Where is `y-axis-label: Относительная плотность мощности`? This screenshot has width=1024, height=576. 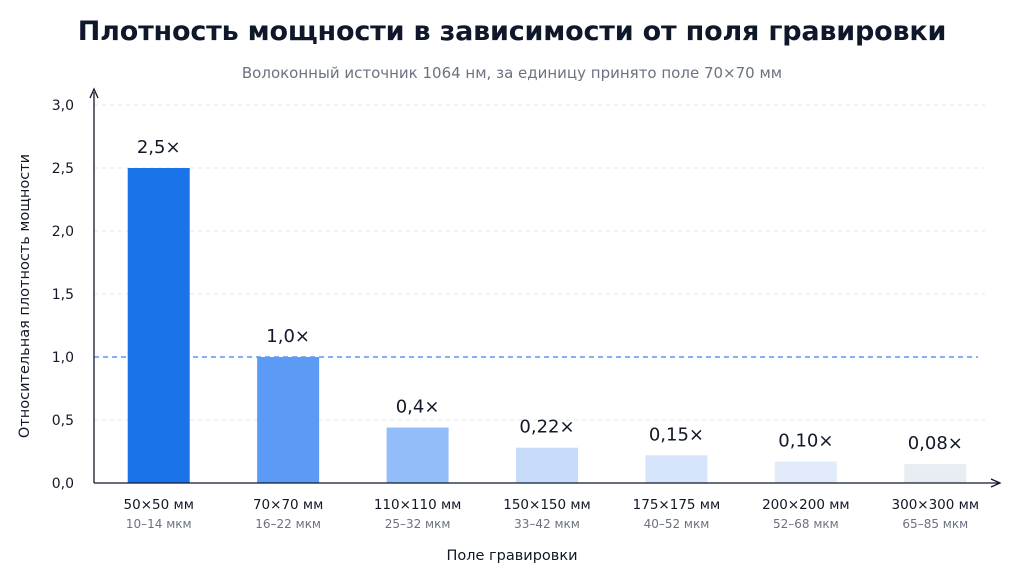 y-axis-label: Относительная плотность мощности is located at coordinates (25, 296).